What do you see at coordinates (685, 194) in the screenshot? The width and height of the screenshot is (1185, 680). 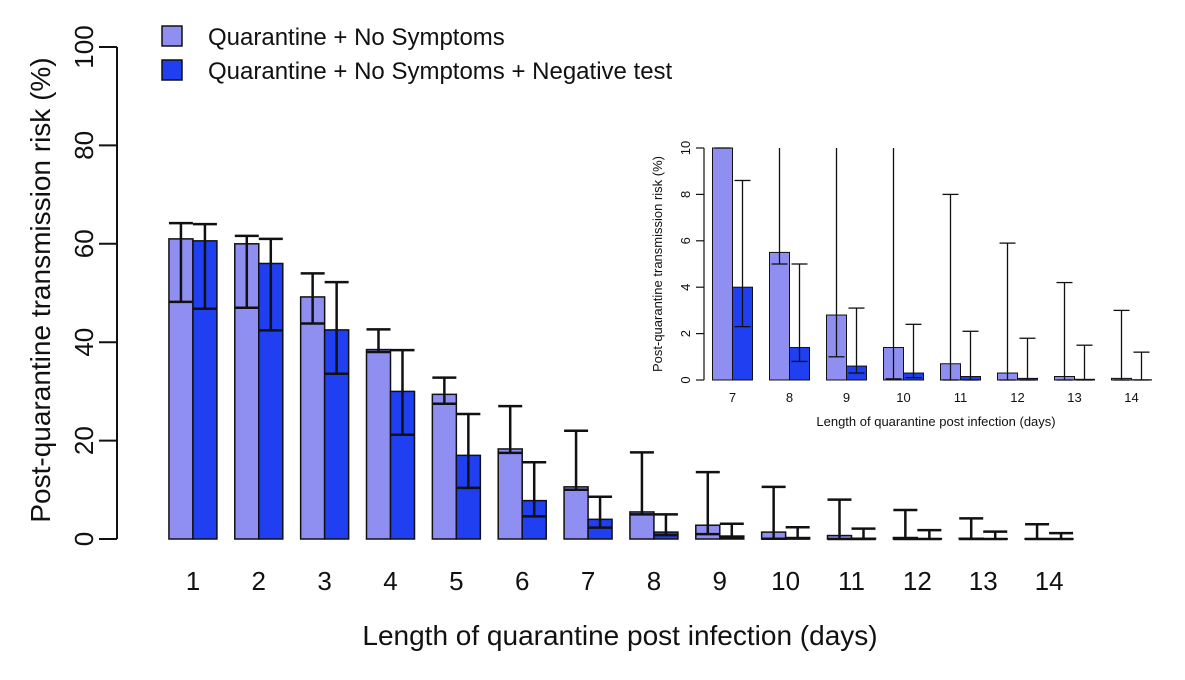 I see `y-tick-label: 8` at bounding box center [685, 194].